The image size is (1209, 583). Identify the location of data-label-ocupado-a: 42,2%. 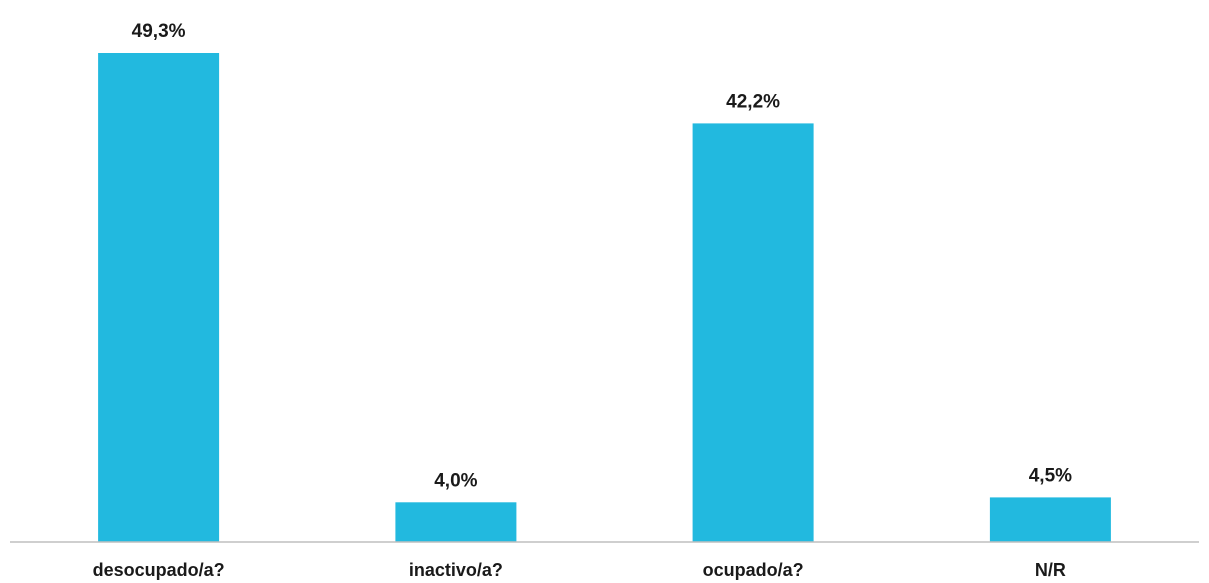
(753, 101).